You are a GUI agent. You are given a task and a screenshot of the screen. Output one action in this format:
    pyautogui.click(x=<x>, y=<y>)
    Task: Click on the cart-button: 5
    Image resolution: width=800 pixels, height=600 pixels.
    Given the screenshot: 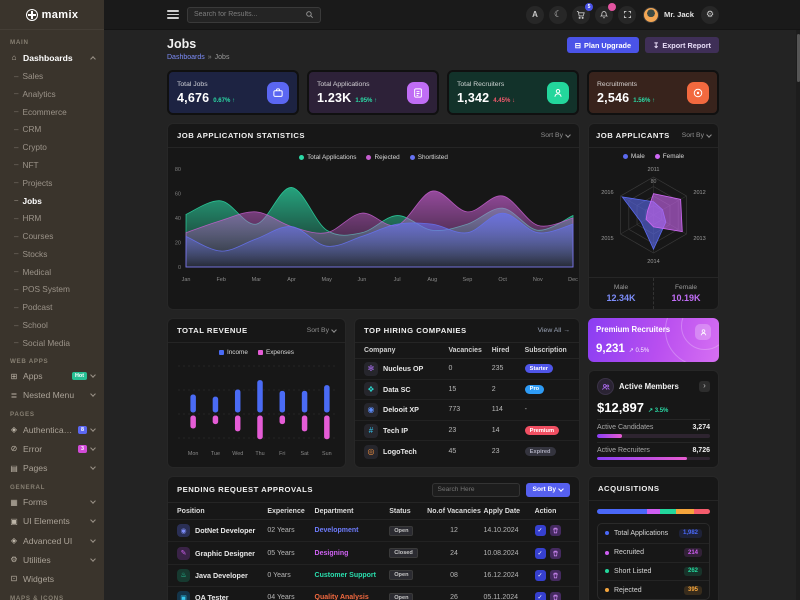 What is the action you would take?
    pyautogui.click(x=583, y=13)
    